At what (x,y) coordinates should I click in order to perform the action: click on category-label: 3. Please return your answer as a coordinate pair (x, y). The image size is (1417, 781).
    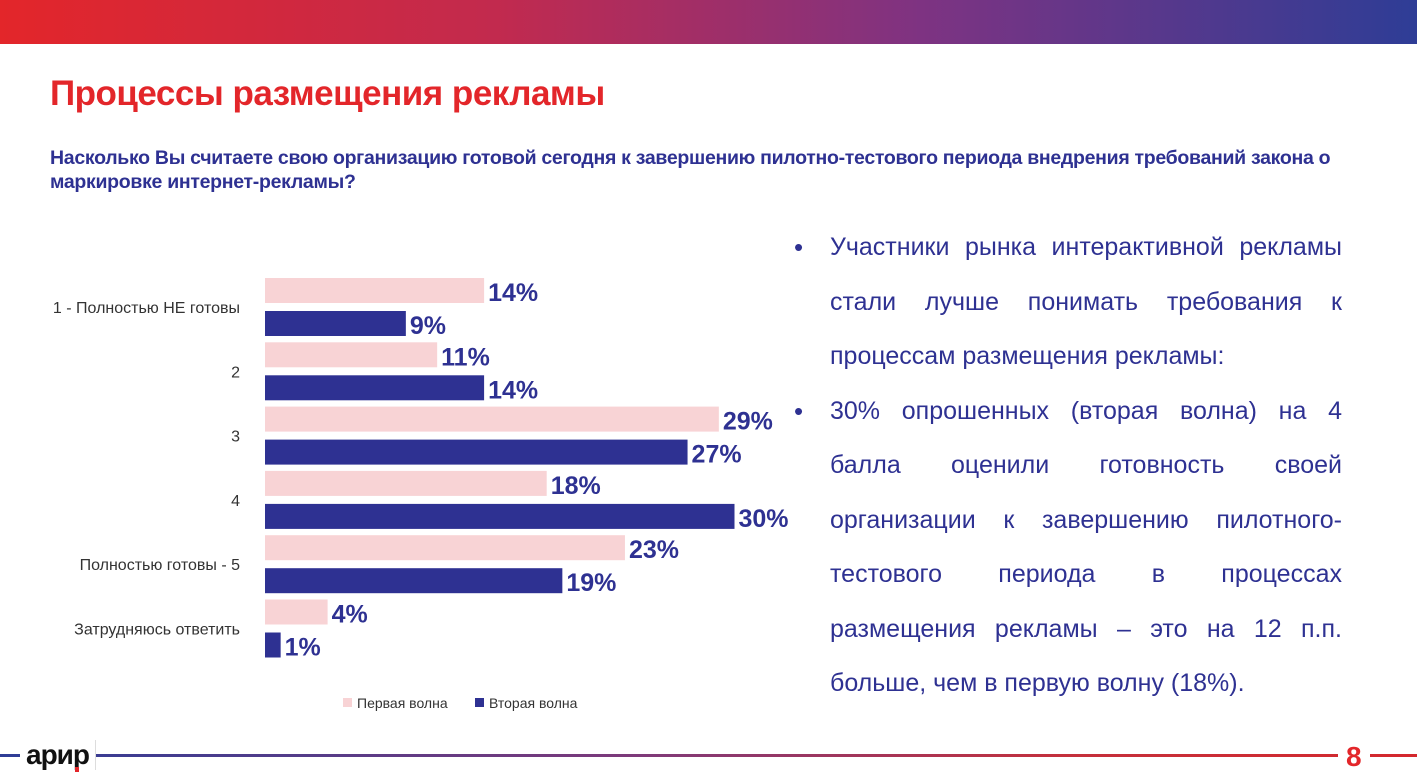
    Looking at the image, I should click on (235, 437).